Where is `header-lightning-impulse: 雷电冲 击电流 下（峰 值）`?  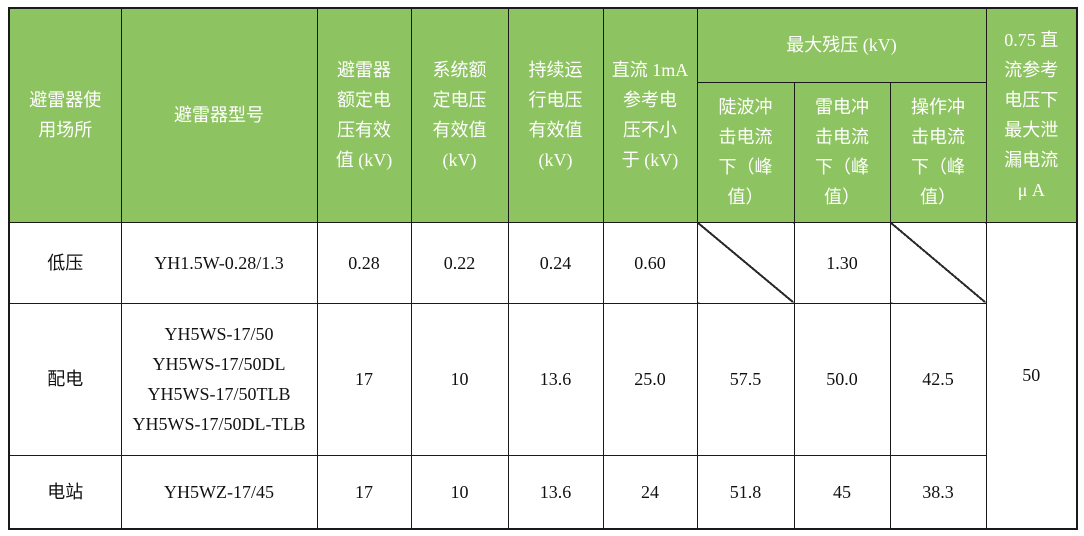 header-lightning-impulse: 雷电冲 击电流 下（峰 值） is located at coordinates (842, 152).